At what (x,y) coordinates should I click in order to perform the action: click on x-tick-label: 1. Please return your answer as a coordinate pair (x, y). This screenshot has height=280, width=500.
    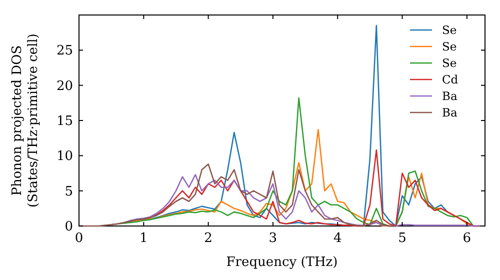
    Looking at the image, I should click on (144, 238).